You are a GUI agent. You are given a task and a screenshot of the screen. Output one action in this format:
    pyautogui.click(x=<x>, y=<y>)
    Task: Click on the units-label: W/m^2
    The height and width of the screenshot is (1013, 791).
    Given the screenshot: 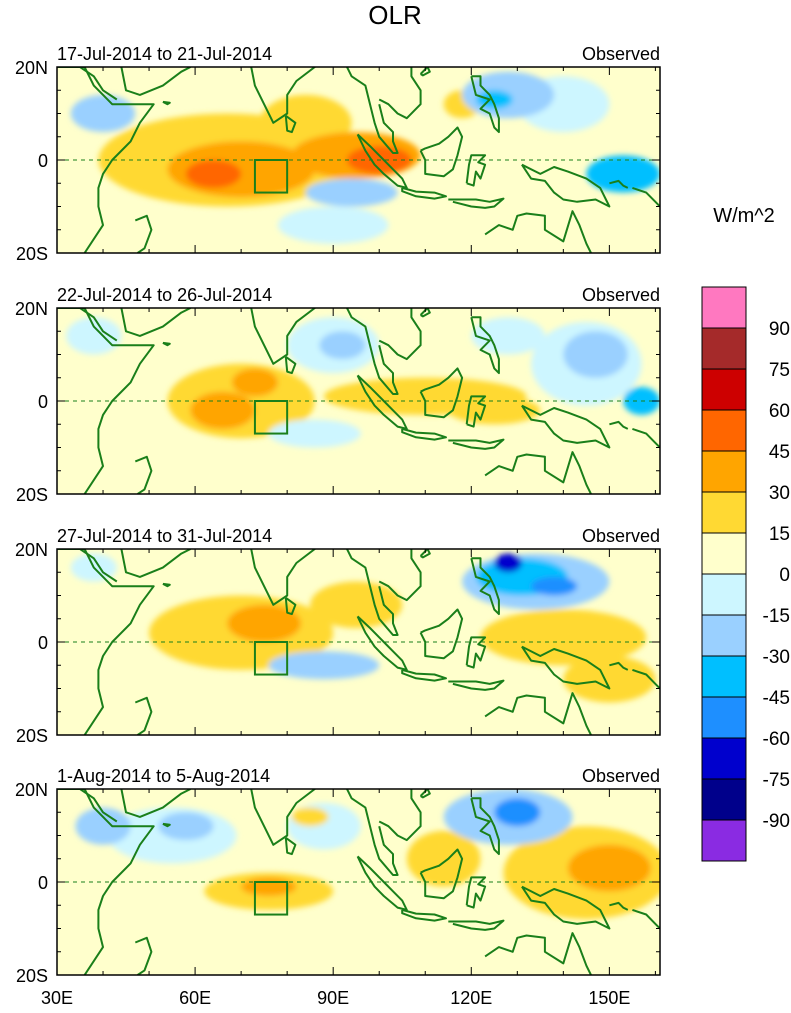 What is the action you would take?
    pyautogui.click(x=744, y=216)
    